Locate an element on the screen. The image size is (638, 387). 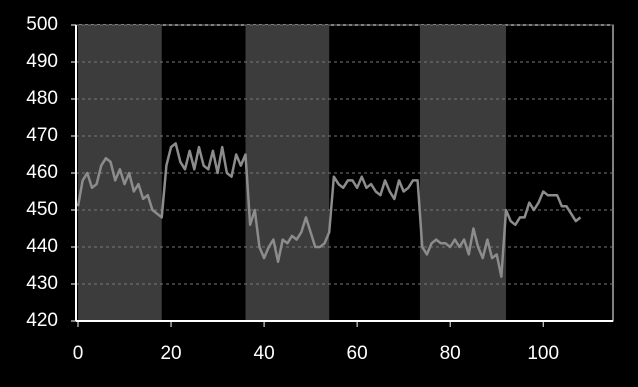
y-tick-label: 470 is located at coordinates (42, 135).